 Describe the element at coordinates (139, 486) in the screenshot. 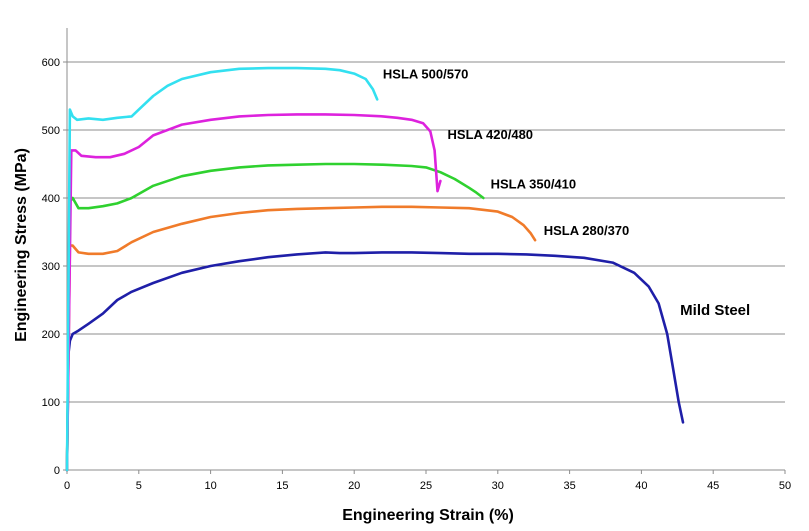

I see `x-tick-label-5: 5` at that location.